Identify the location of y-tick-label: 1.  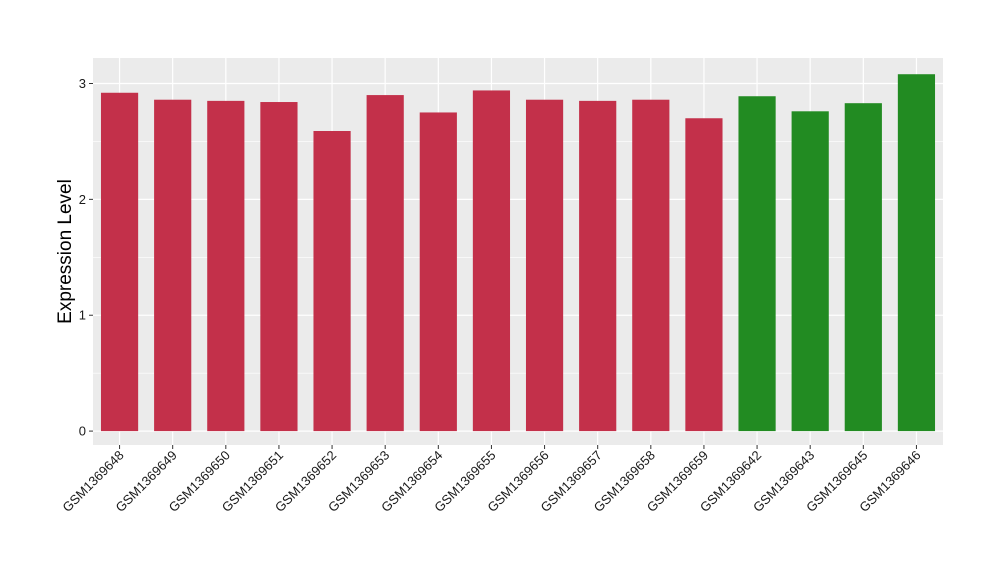
(82, 315).